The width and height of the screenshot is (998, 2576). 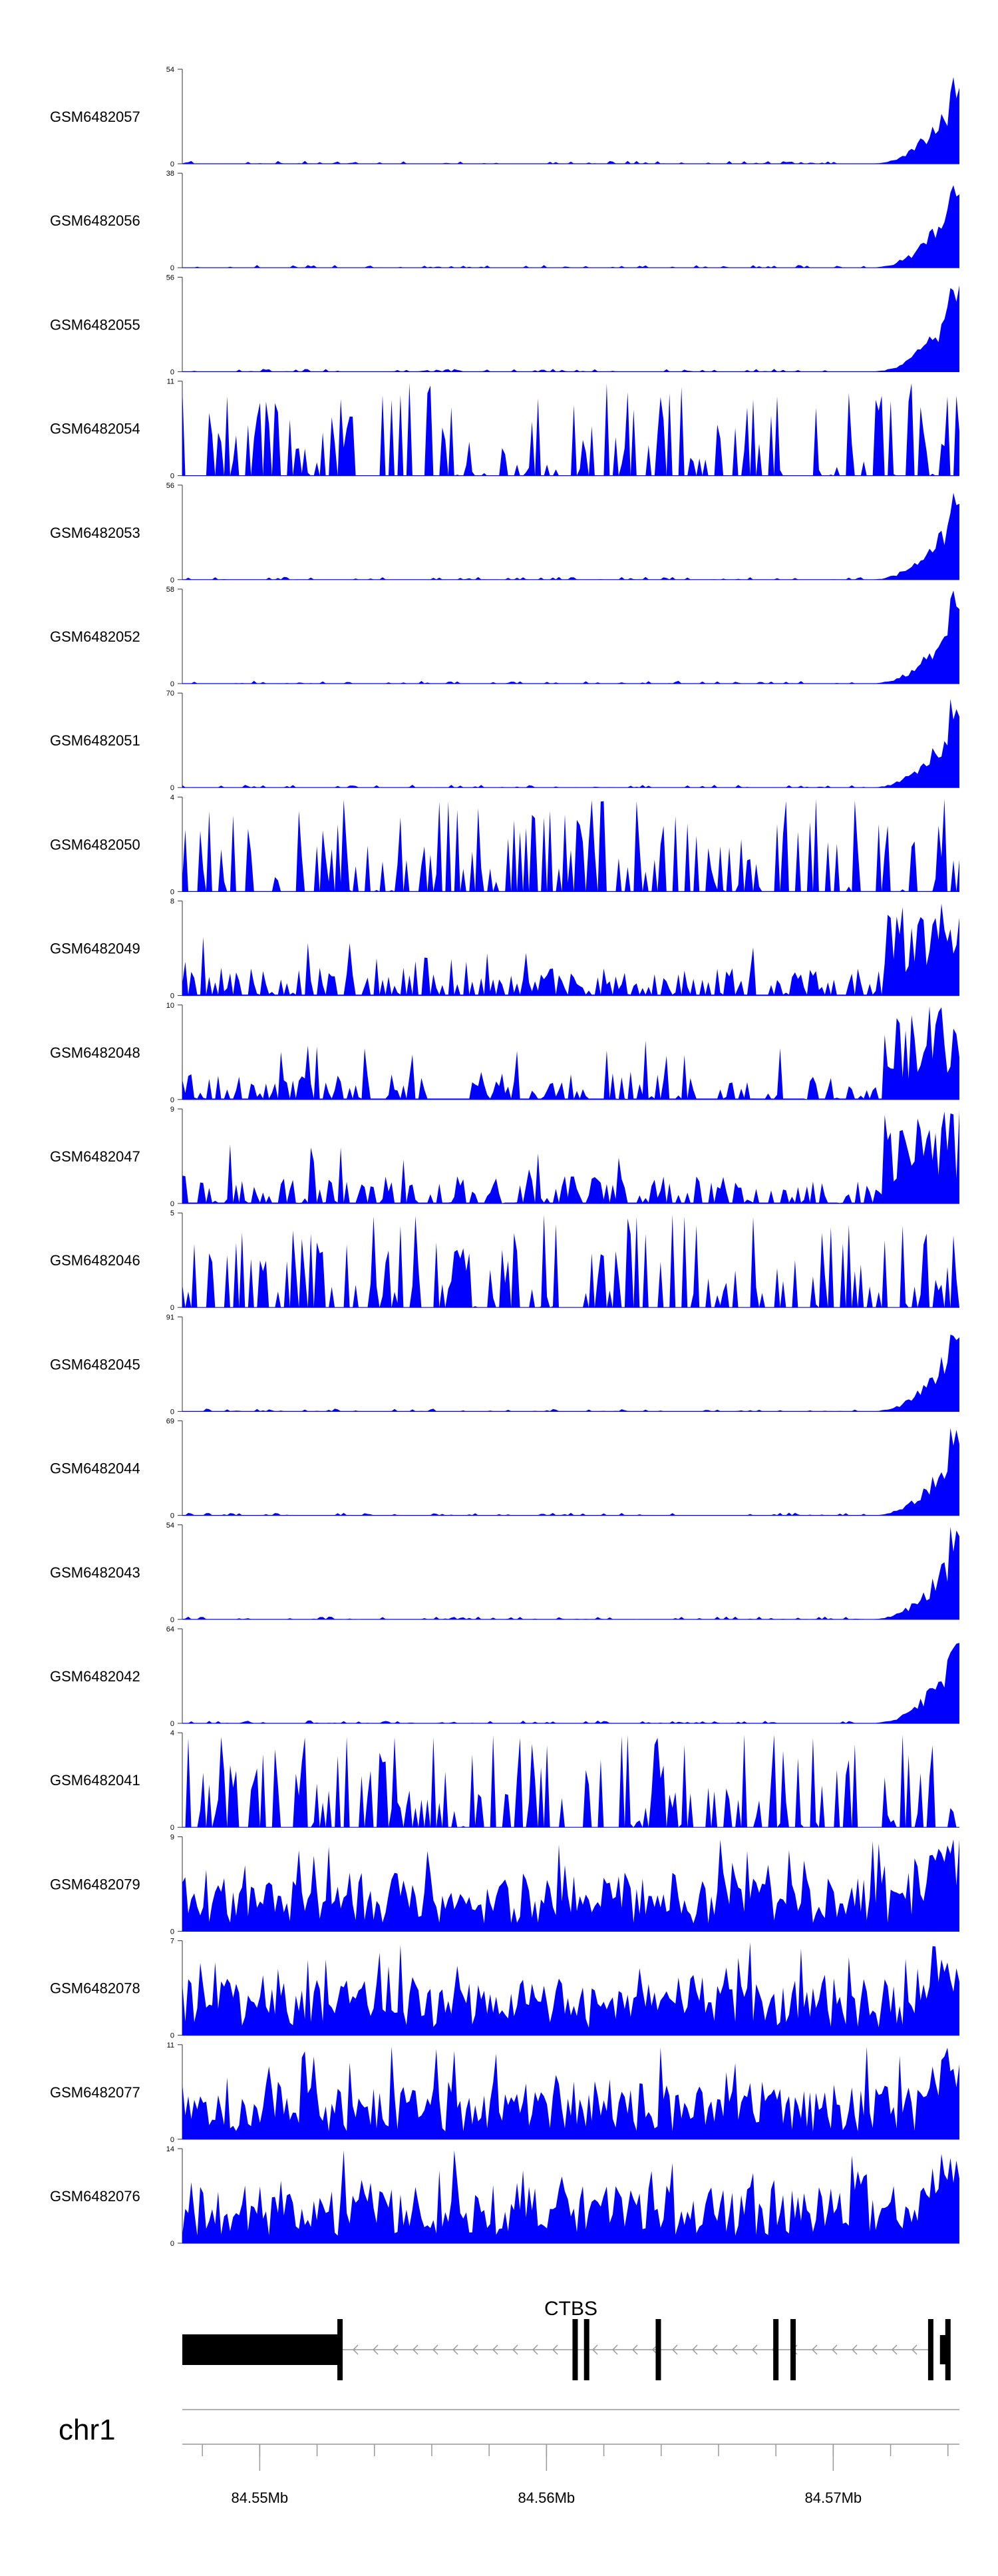 What do you see at coordinates (95, 1988) in the screenshot?
I see `track-label: GSM6482078` at bounding box center [95, 1988].